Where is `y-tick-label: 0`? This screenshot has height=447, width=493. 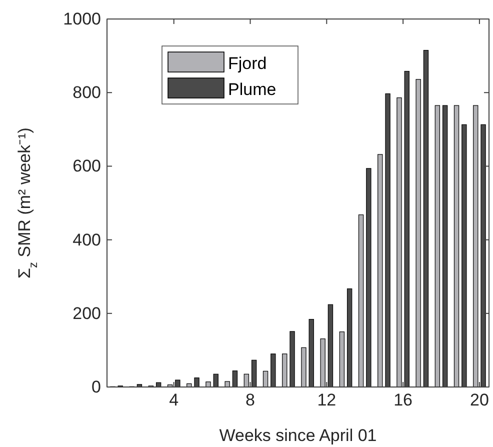 y-tick-label: 0 is located at coordinates (96, 386).